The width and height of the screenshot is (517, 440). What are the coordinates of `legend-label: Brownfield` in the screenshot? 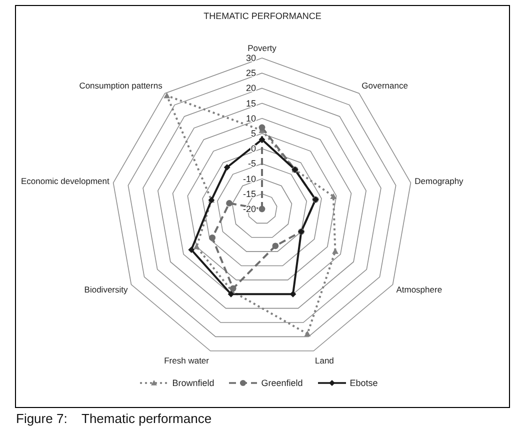 It's located at (193, 383).